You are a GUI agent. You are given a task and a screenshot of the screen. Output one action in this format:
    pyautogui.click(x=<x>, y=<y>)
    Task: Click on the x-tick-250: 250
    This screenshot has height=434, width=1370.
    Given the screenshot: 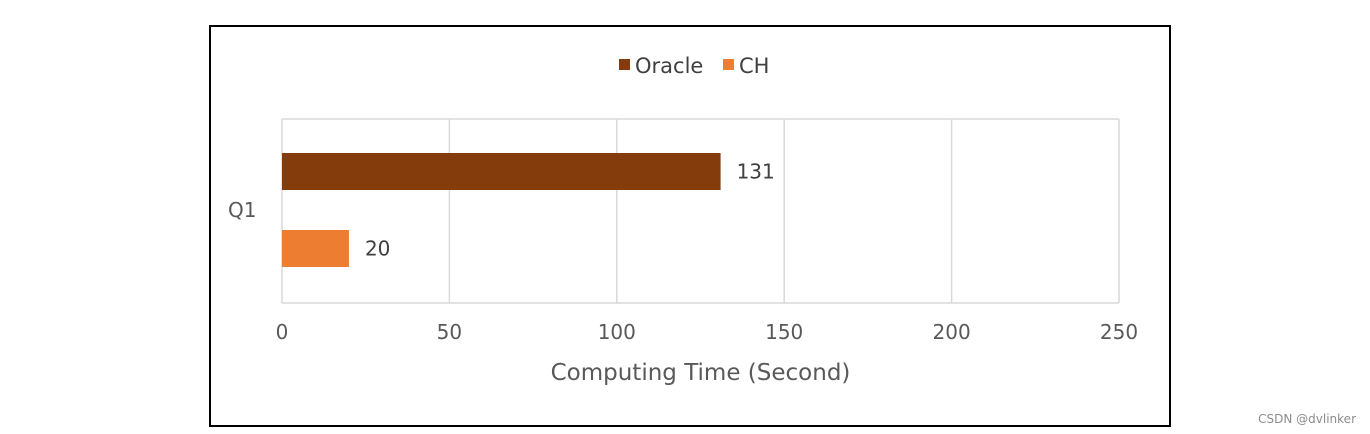 What is the action you would take?
    pyautogui.click(x=1119, y=332)
    